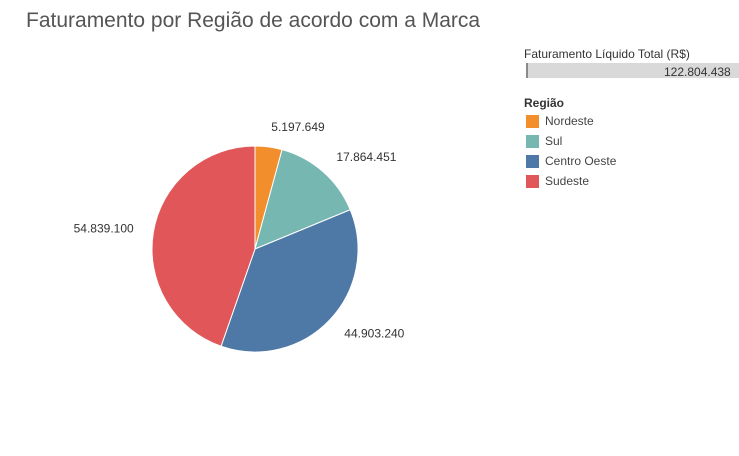 The width and height of the screenshot is (739, 456). Describe the element at coordinates (567, 181) in the screenshot. I see `legend-label-sudeste: Sudeste` at that location.